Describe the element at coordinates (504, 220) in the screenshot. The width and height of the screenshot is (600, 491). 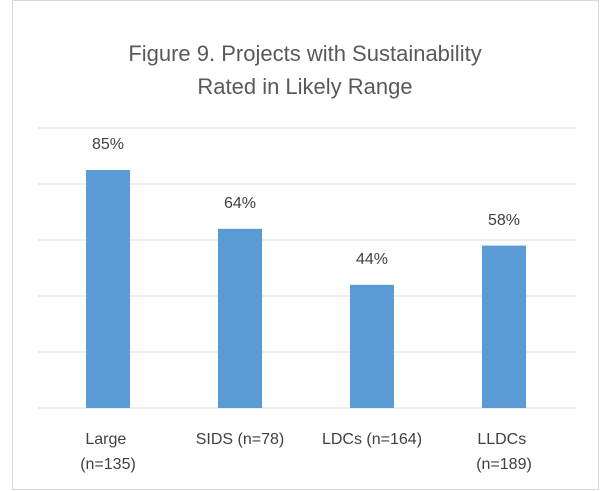
I see `value-label: 58%` at that location.